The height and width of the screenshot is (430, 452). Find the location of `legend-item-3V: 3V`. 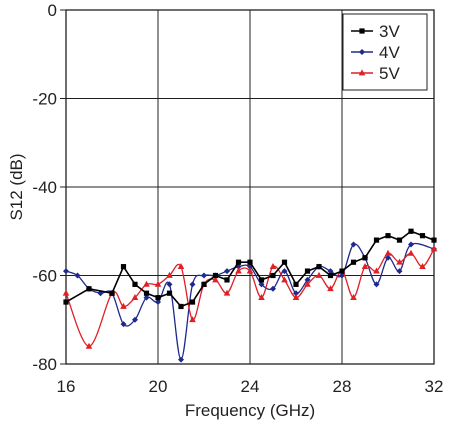

legend-item-3V: 3V is located at coordinates (375, 31).